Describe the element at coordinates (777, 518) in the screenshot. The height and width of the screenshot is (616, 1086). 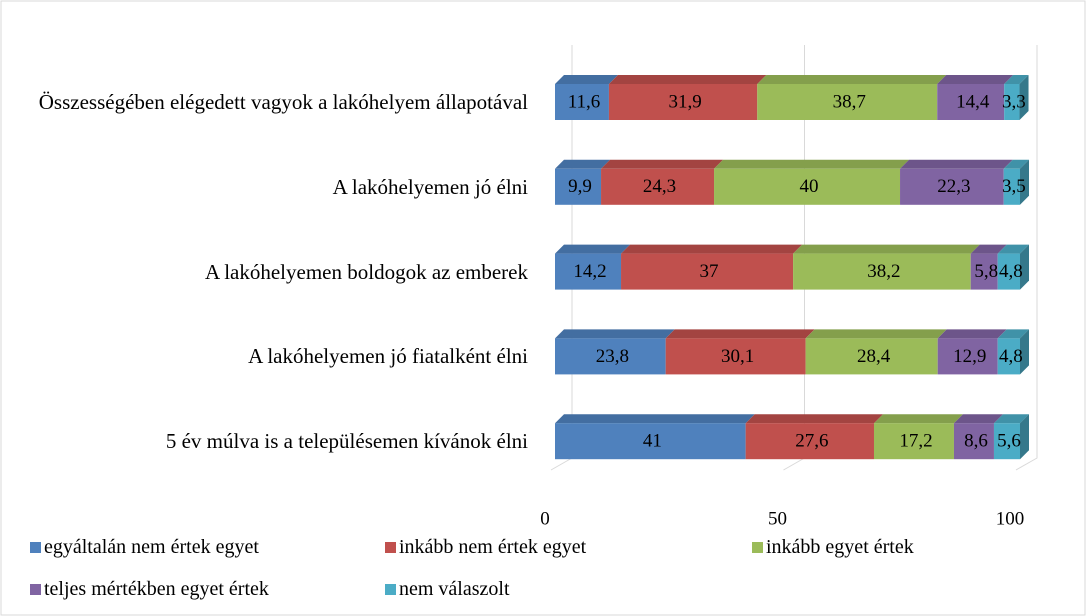
I see `x-tick-label: 50` at that location.